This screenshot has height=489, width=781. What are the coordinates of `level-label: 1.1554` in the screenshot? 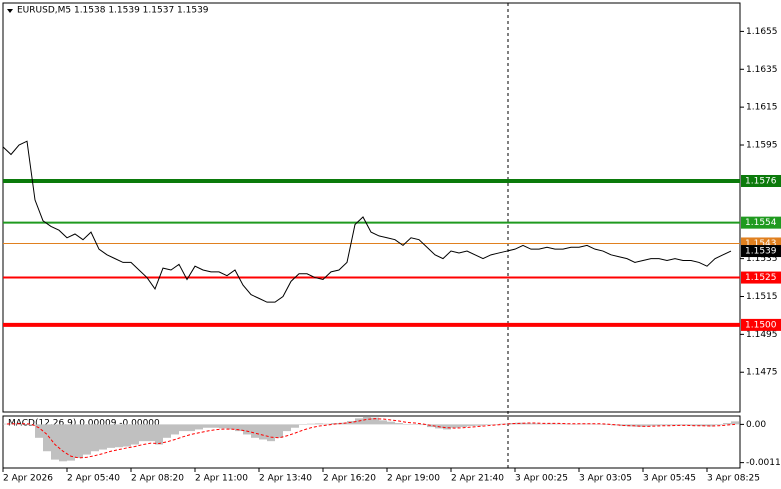 It's located at (761, 223).